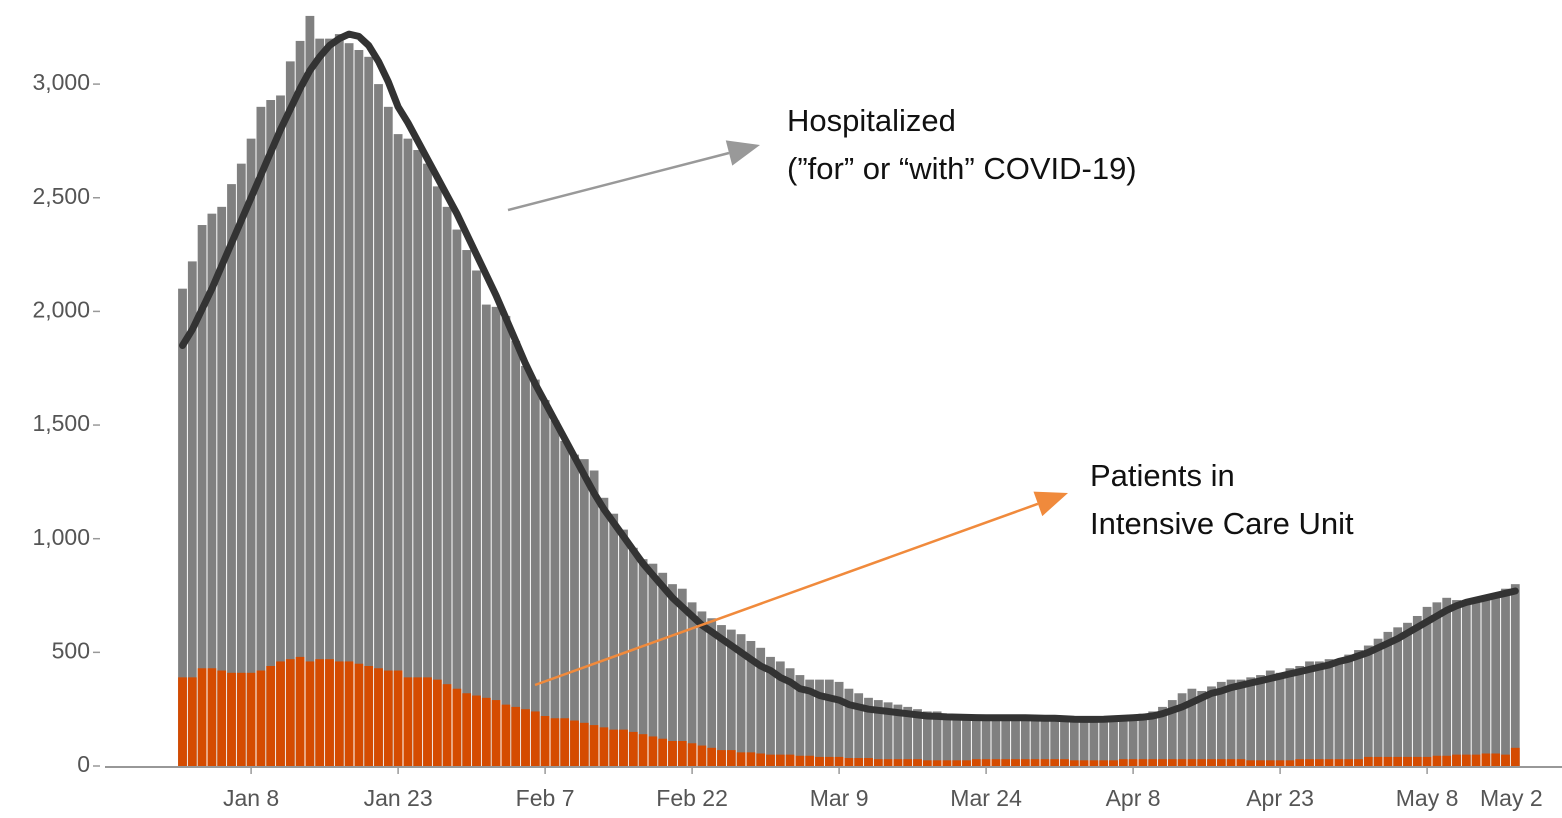  What do you see at coordinates (61, 537) in the screenshot?
I see `y-tick-label: 1,000` at bounding box center [61, 537].